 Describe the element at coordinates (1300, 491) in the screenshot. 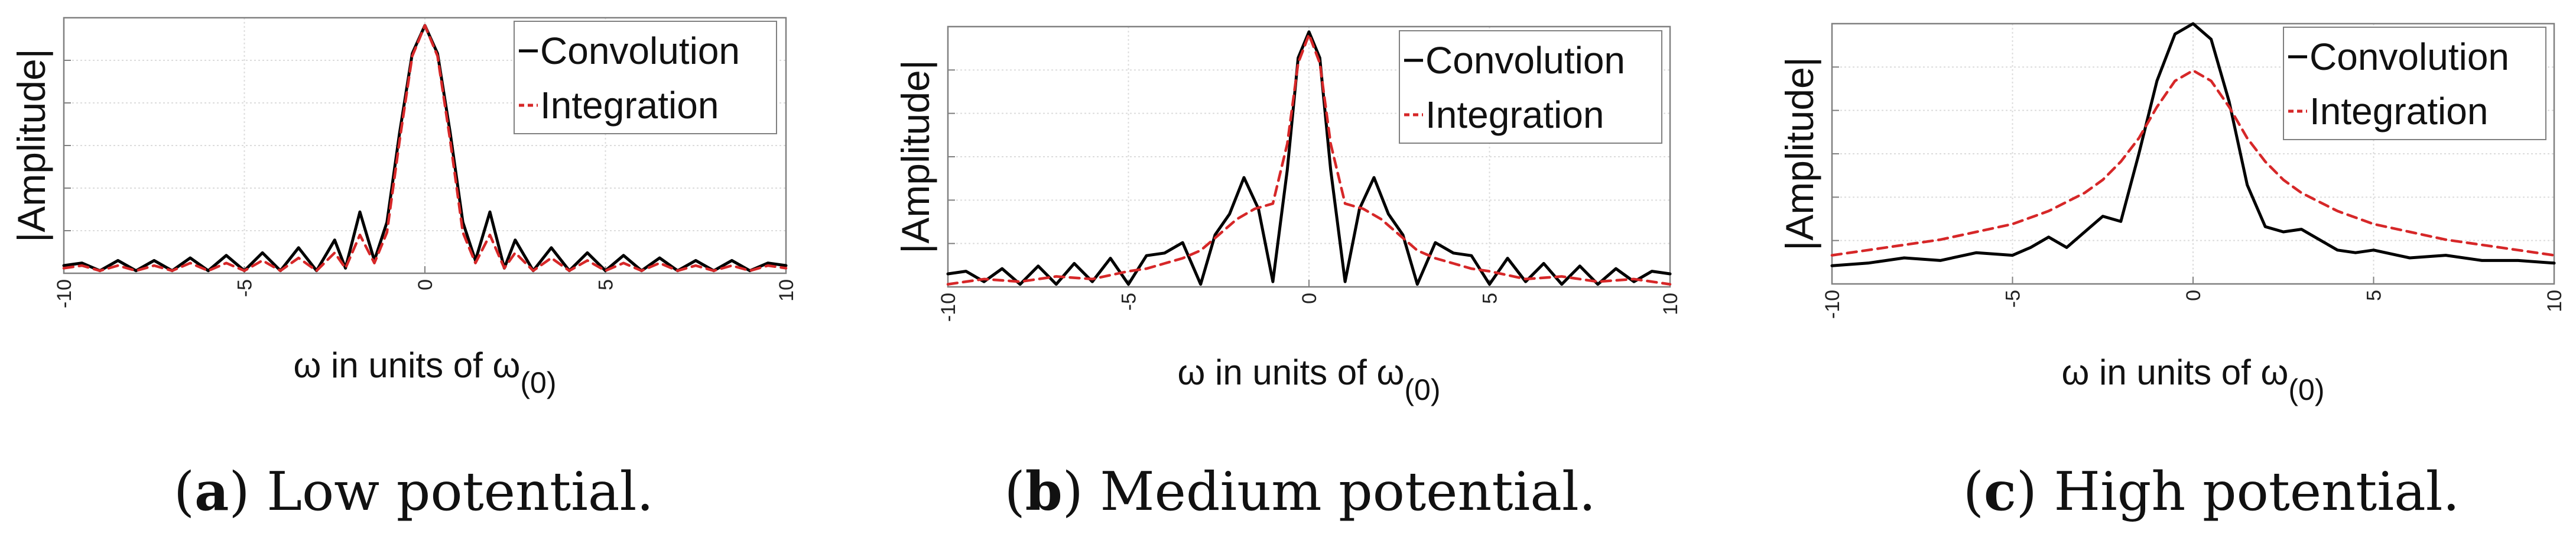

I see `subfigure-caption: (b) Medium potential.` at that location.